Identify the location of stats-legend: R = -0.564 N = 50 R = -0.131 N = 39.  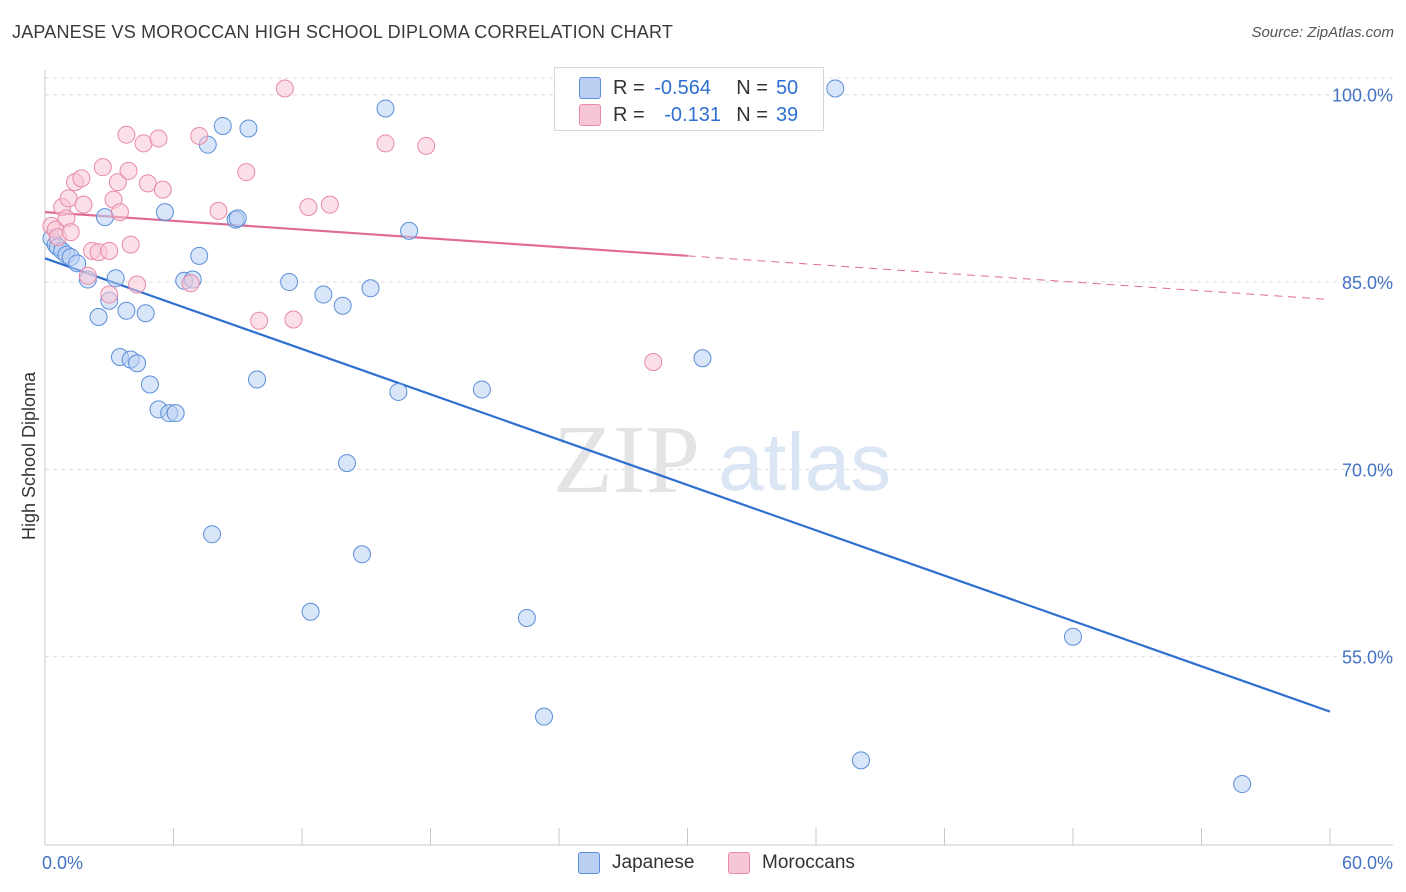
(689, 99).